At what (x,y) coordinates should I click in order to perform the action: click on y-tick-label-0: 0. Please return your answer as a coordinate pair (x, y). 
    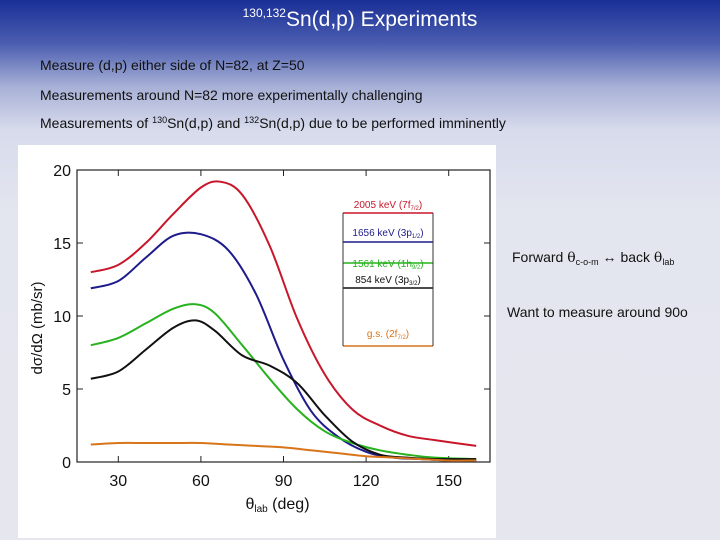
    Looking at the image, I should click on (66, 463).